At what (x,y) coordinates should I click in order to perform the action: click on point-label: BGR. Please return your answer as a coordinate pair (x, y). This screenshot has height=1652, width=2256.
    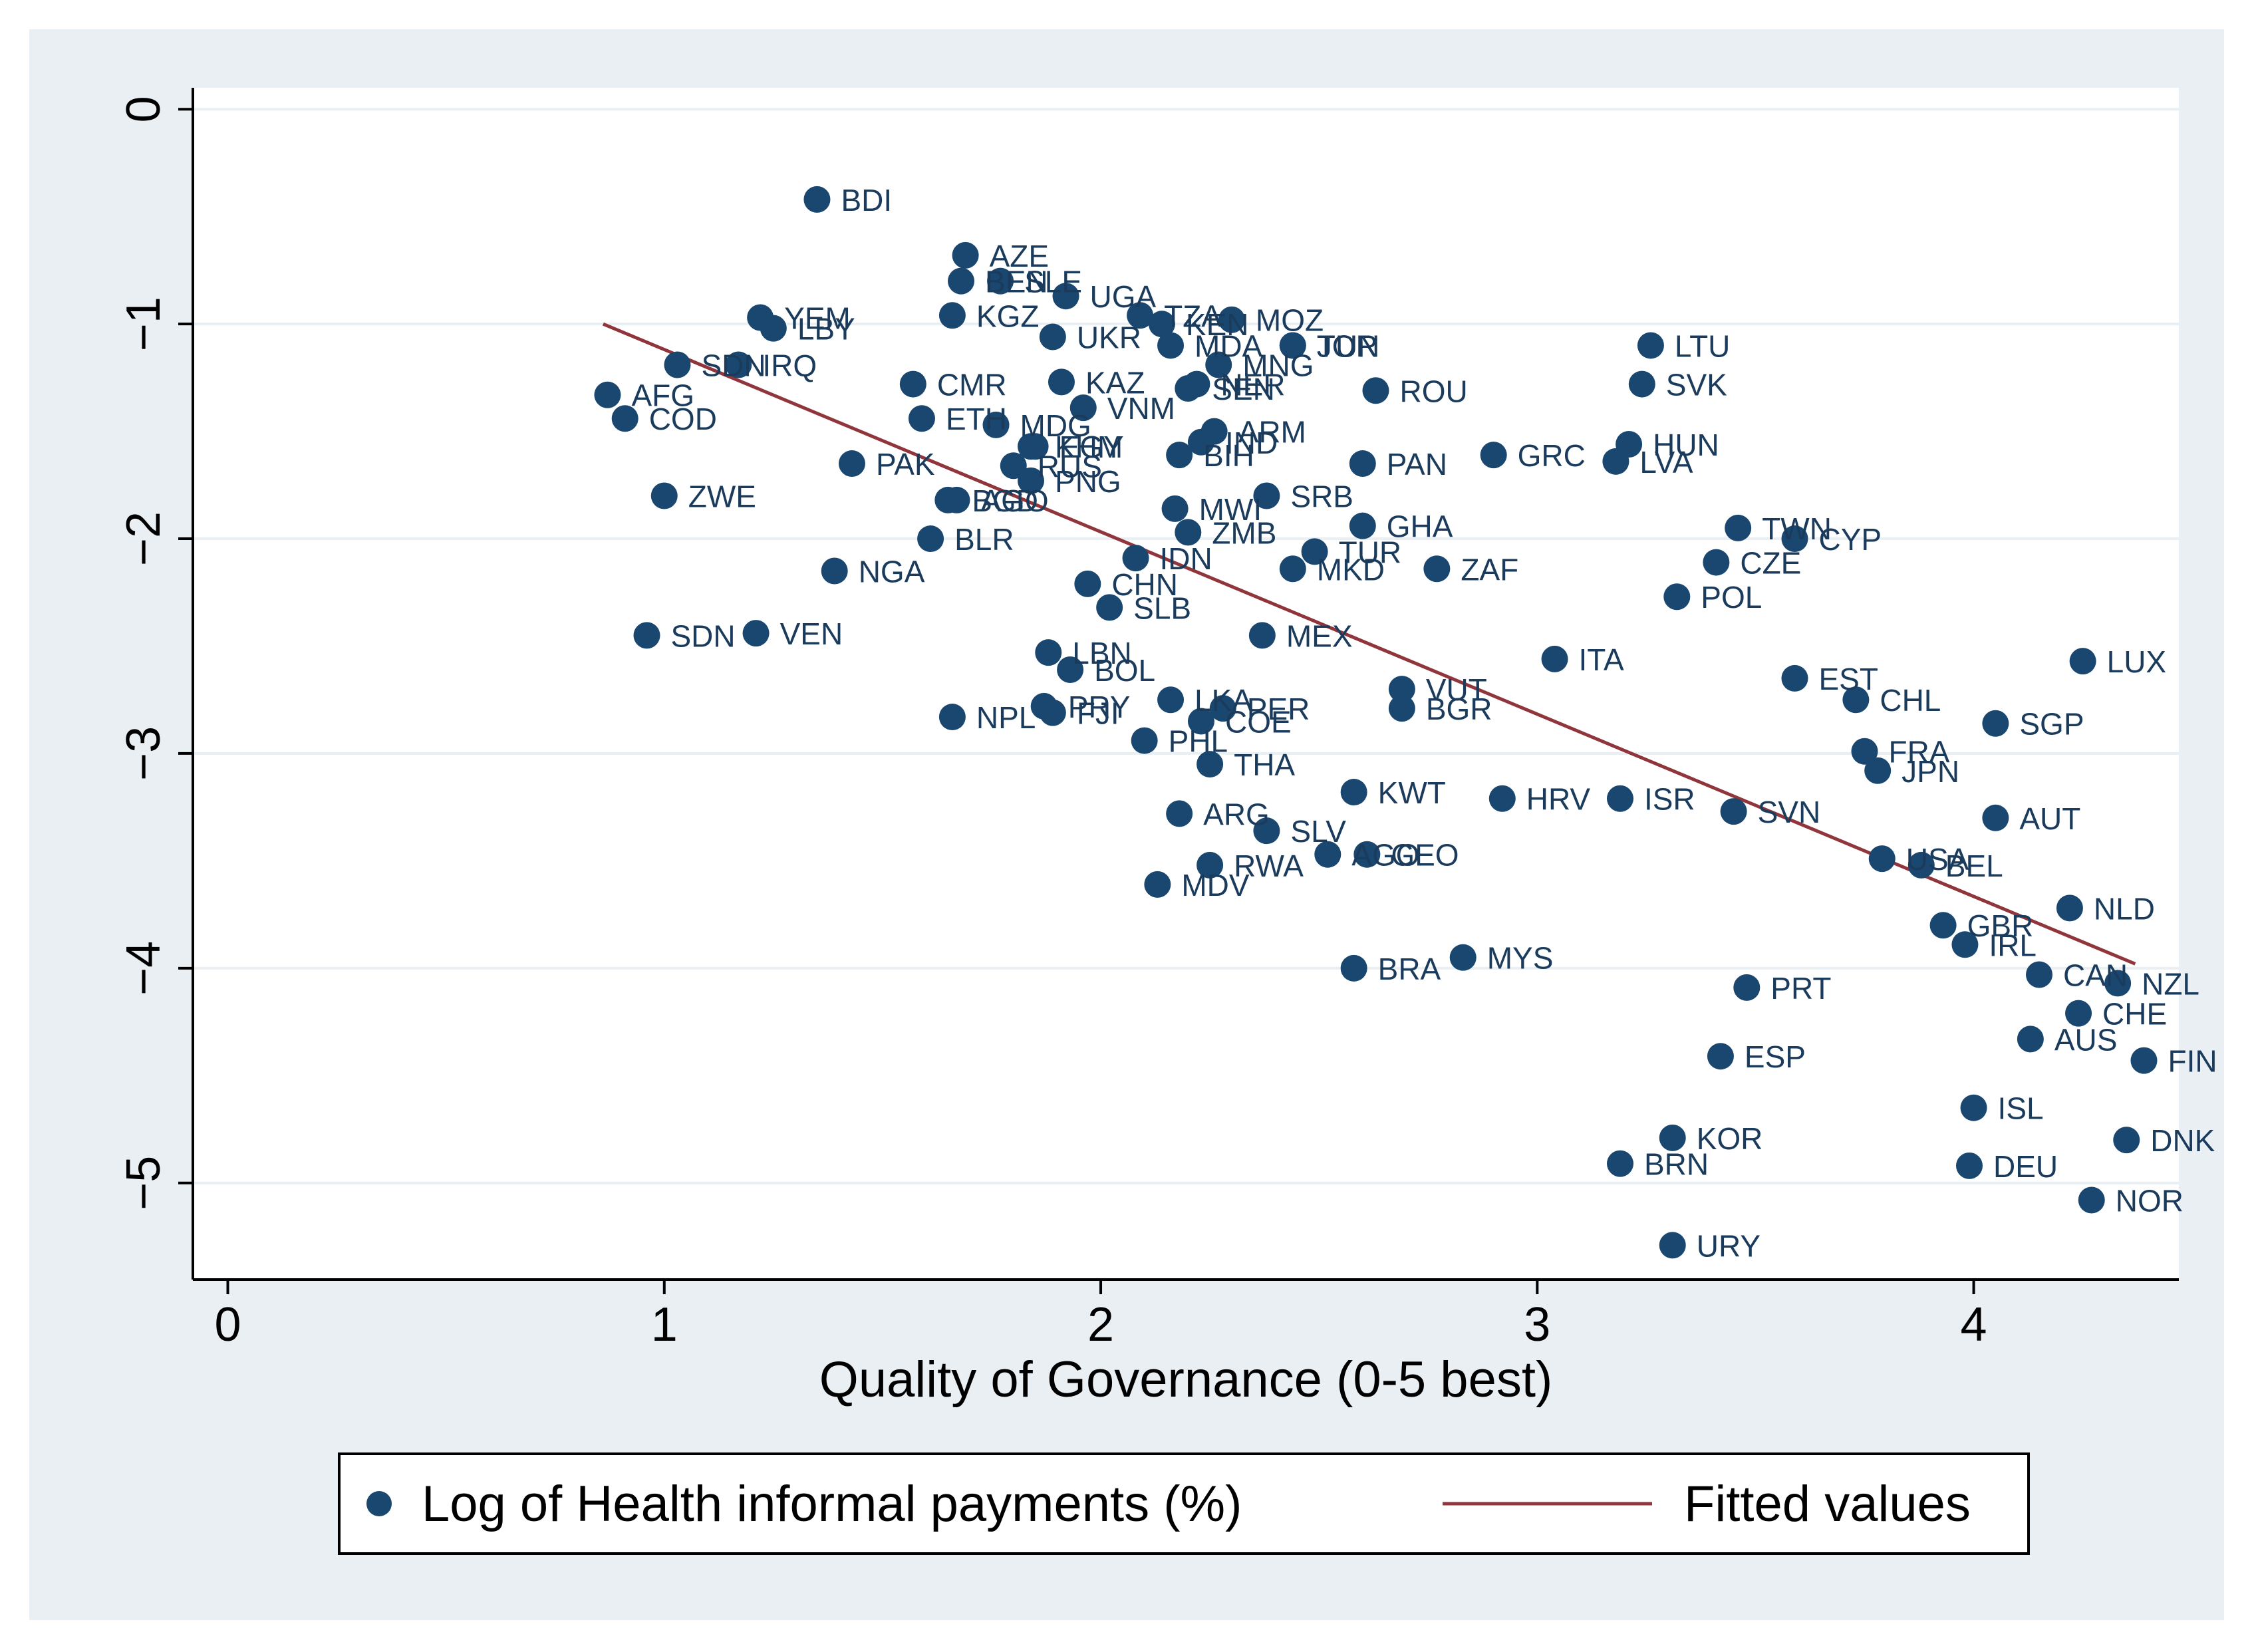
    Looking at the image, I should click on (1459, 709).